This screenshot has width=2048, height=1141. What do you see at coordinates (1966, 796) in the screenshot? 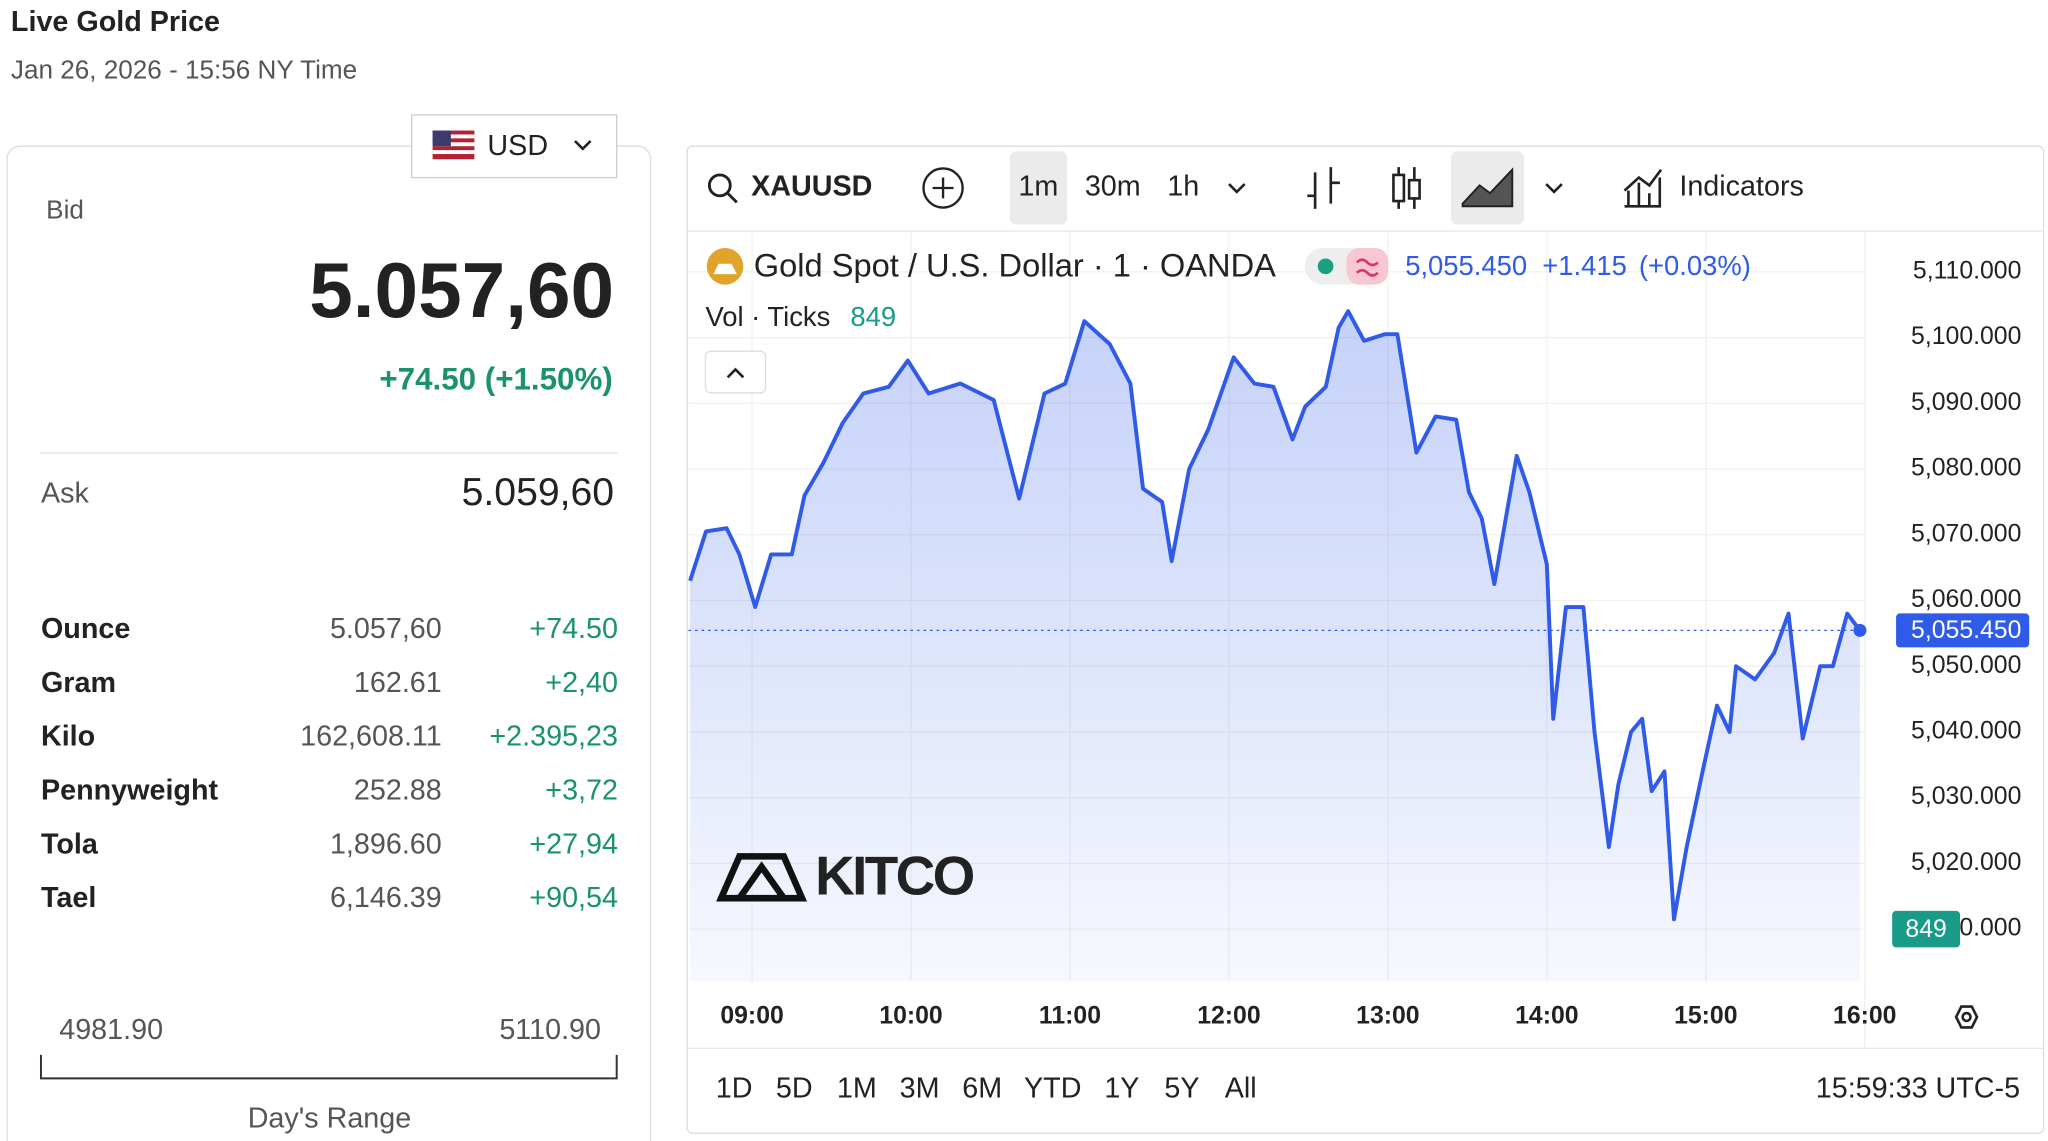
I see `y-tick-label: 5,030.000` at bounding box center [1966, 796].